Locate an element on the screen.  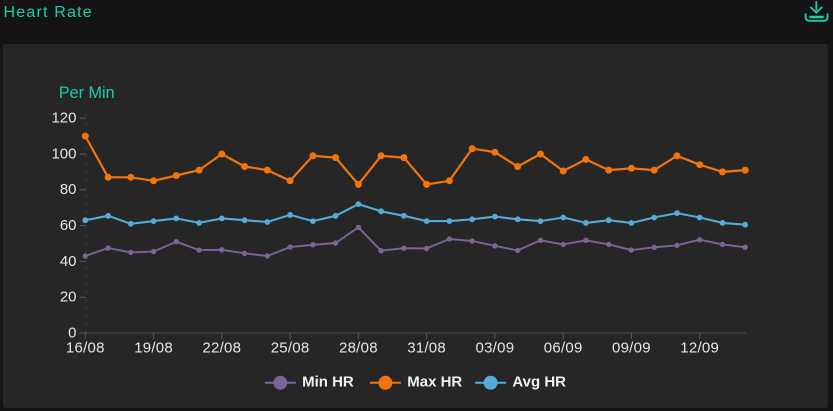
svg-text: 22/08 is located at coordinates (221, 347).